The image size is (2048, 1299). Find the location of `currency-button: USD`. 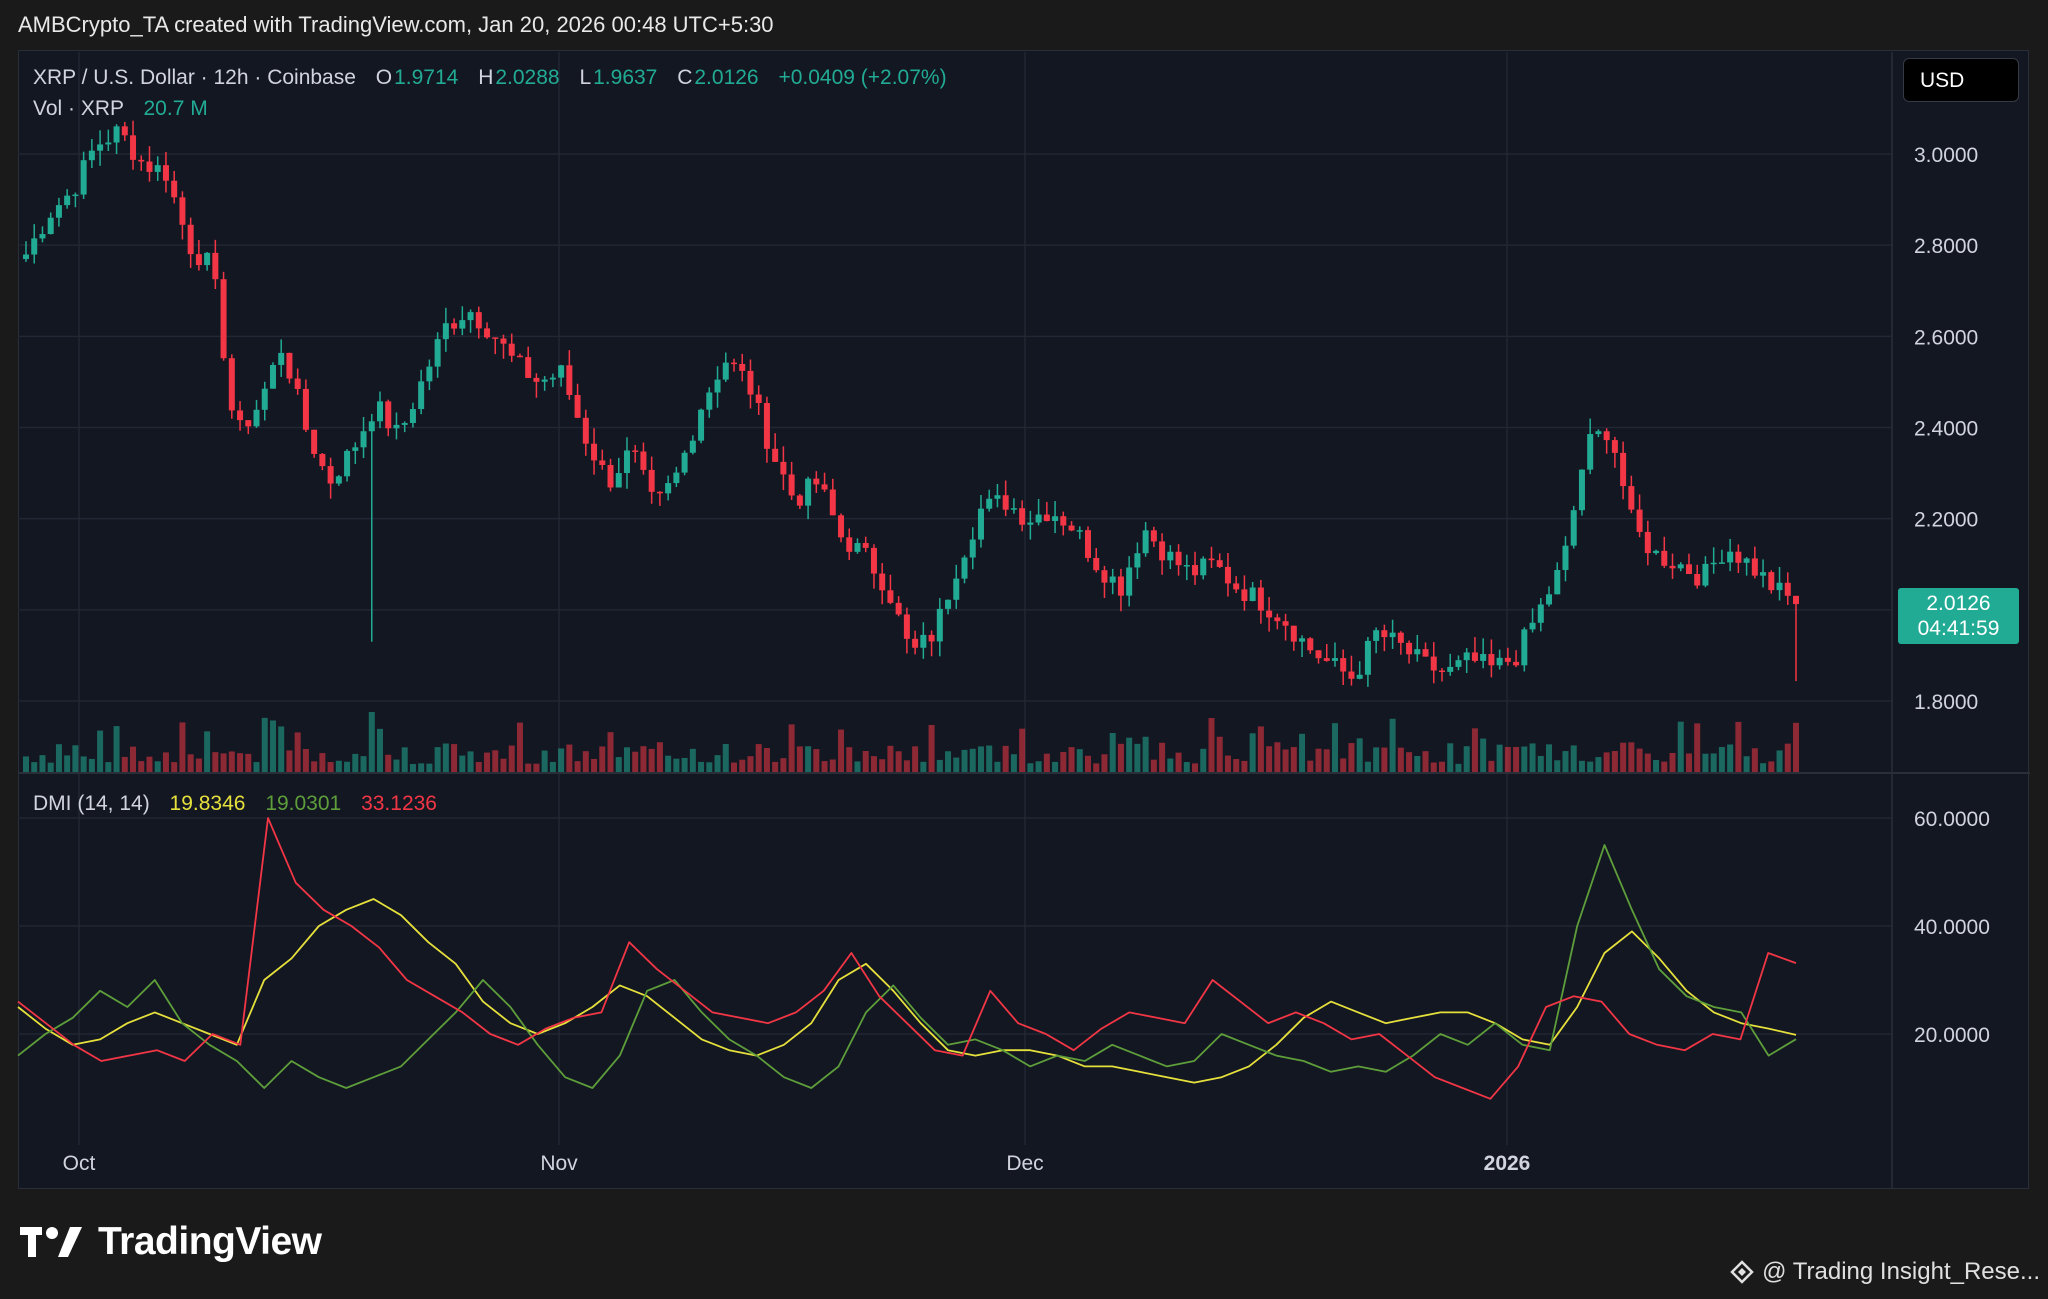

currency-button: USD is located at coordinates (1961, 80).